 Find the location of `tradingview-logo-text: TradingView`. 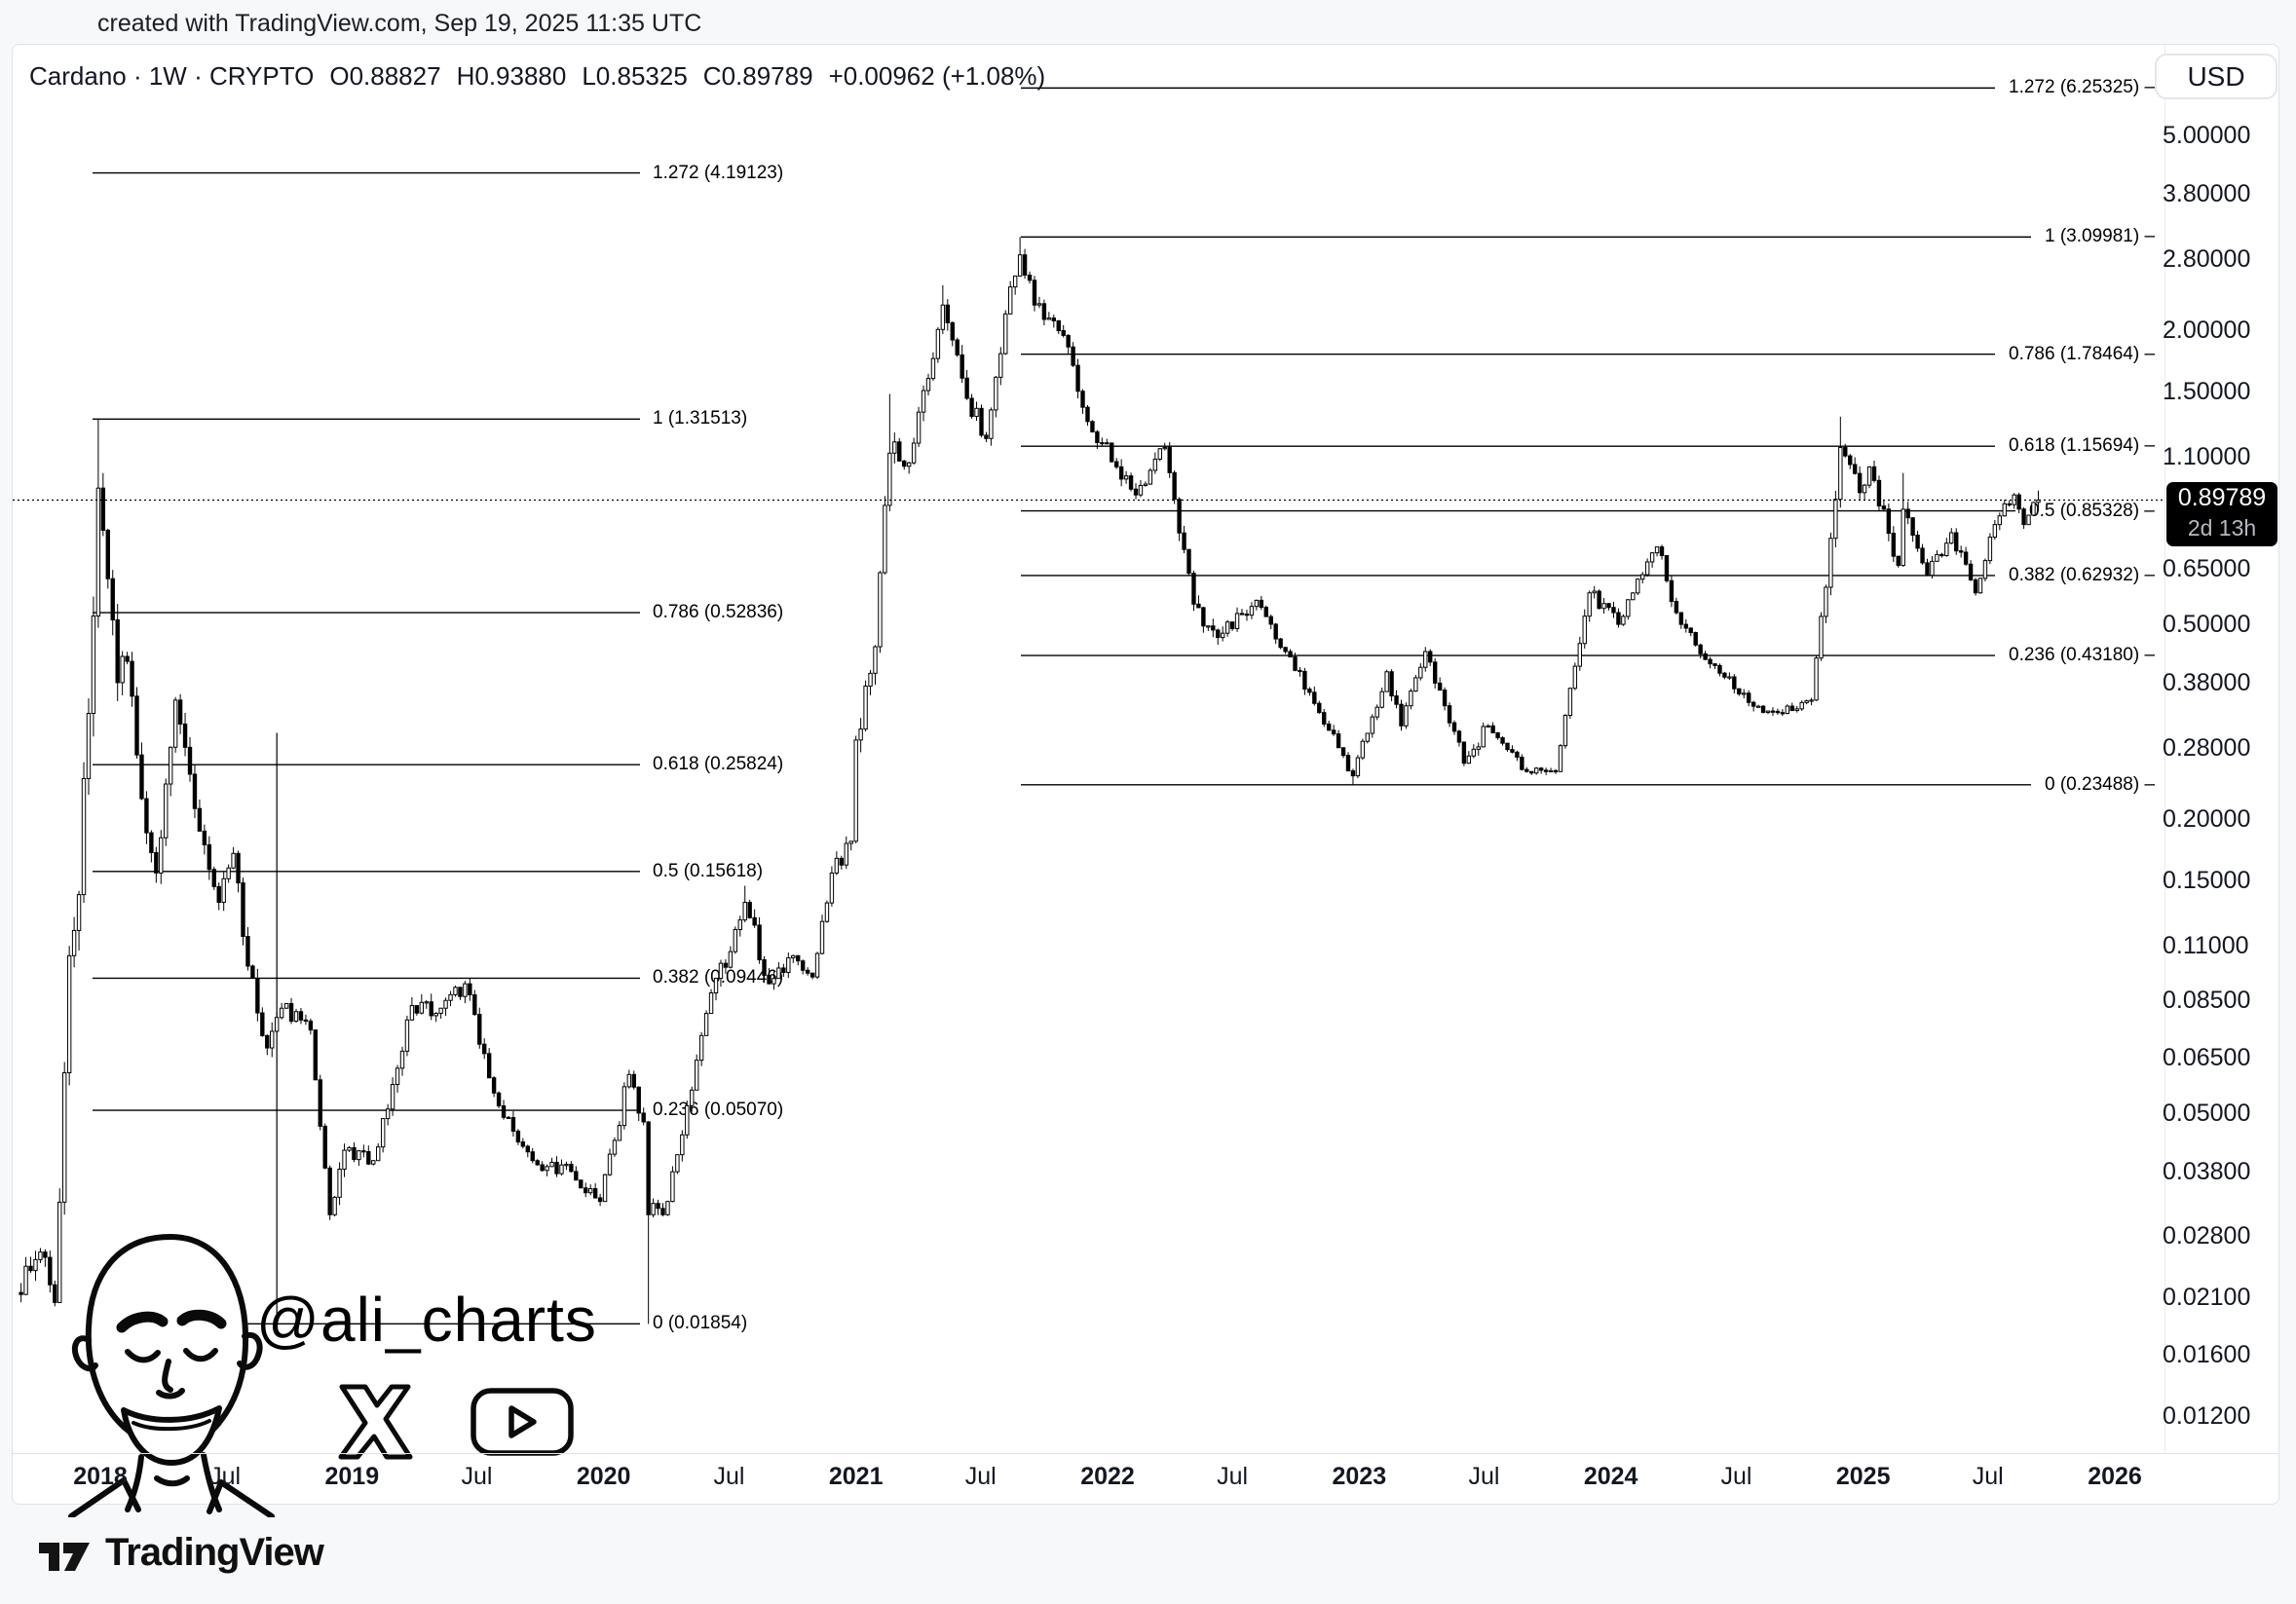

tradingview-logo-text: TradingView is located at coordinates (214, 1552).